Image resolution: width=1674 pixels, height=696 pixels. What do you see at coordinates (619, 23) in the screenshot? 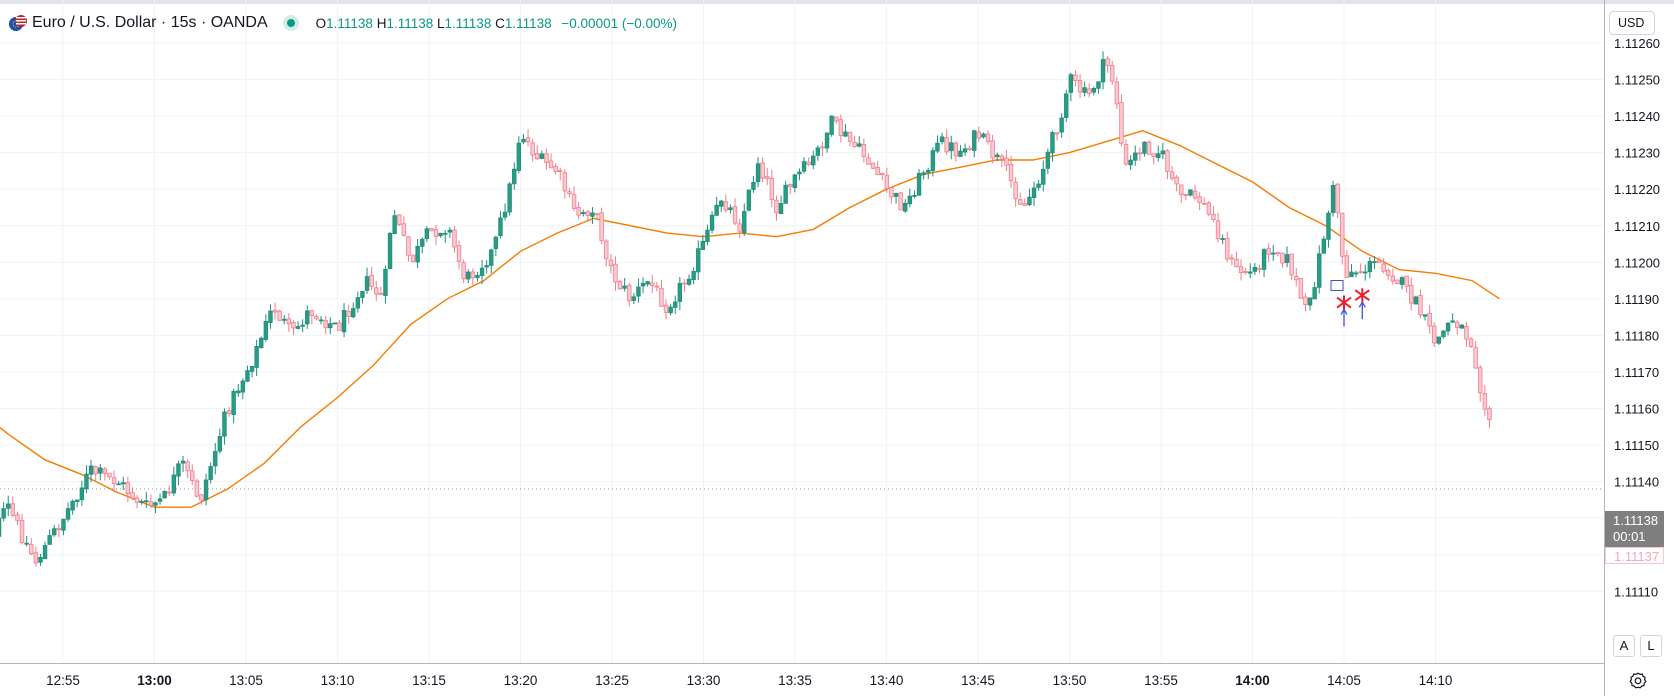
I see `change-value: −0.00001 (−0.00%)` at bounding box center [619, 23].